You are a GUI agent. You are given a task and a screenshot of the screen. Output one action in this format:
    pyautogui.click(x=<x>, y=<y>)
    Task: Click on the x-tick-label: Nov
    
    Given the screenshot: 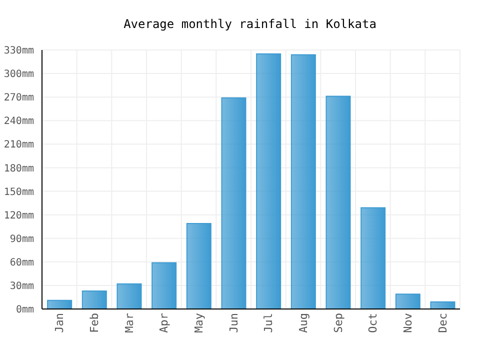 What is the action you would take?
    pyautogui.click(x=408, y=322)
    